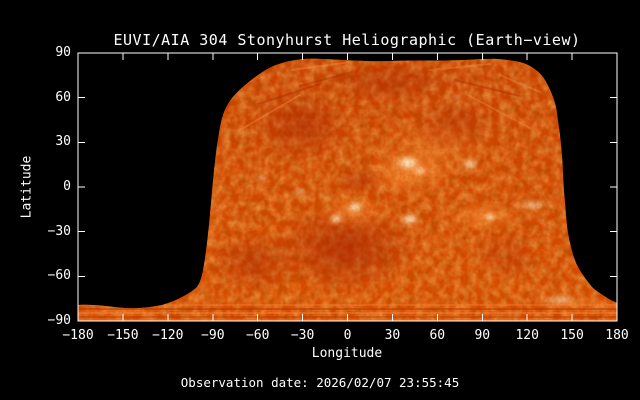  Describe the element at coordinates (59, 320) in the screenshot. I see `y-tick-label: −90` at that location.